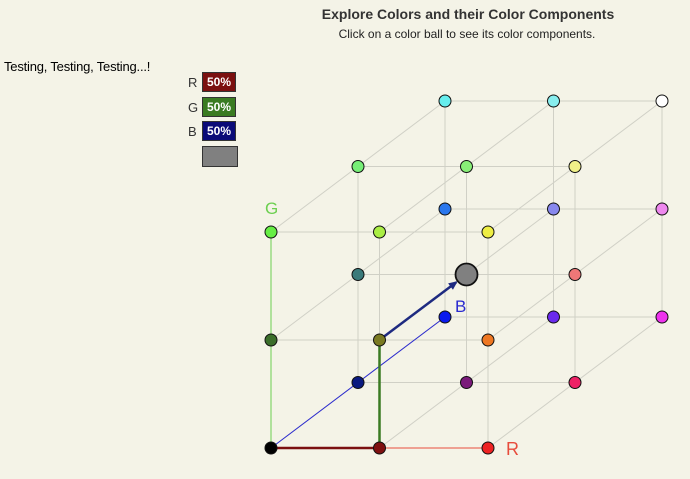 Image resolution: width=690 pixels, height=479 pixels. What do you see at coordinates (553, 209) in the screenshot?
I see `ball-periwinkle` at bounding box center [553, 209].